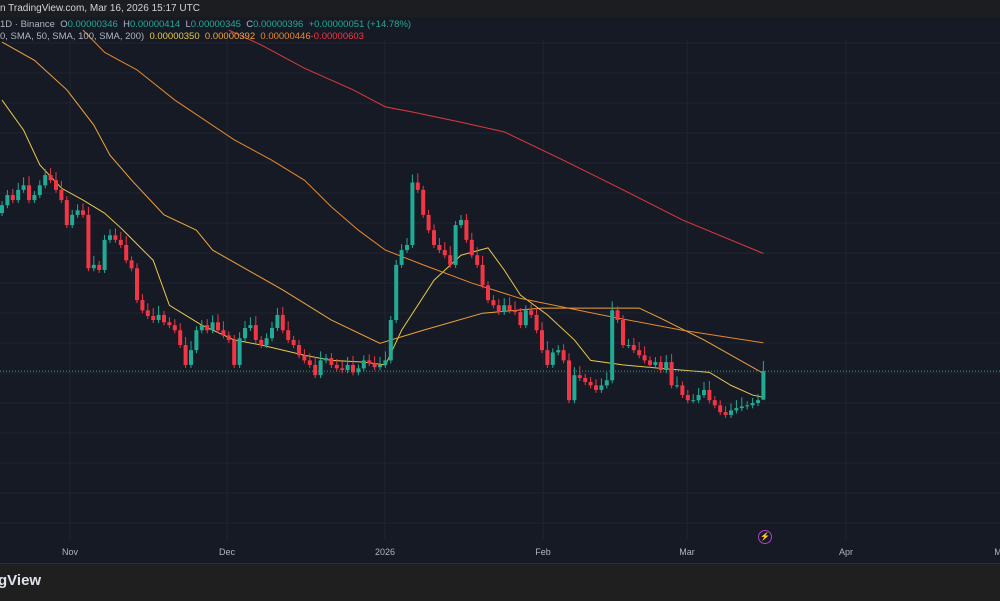 The height and width of the screenshot is (601, 1000). I want to click on lightning-icon: ⚡, so click(765, 537).